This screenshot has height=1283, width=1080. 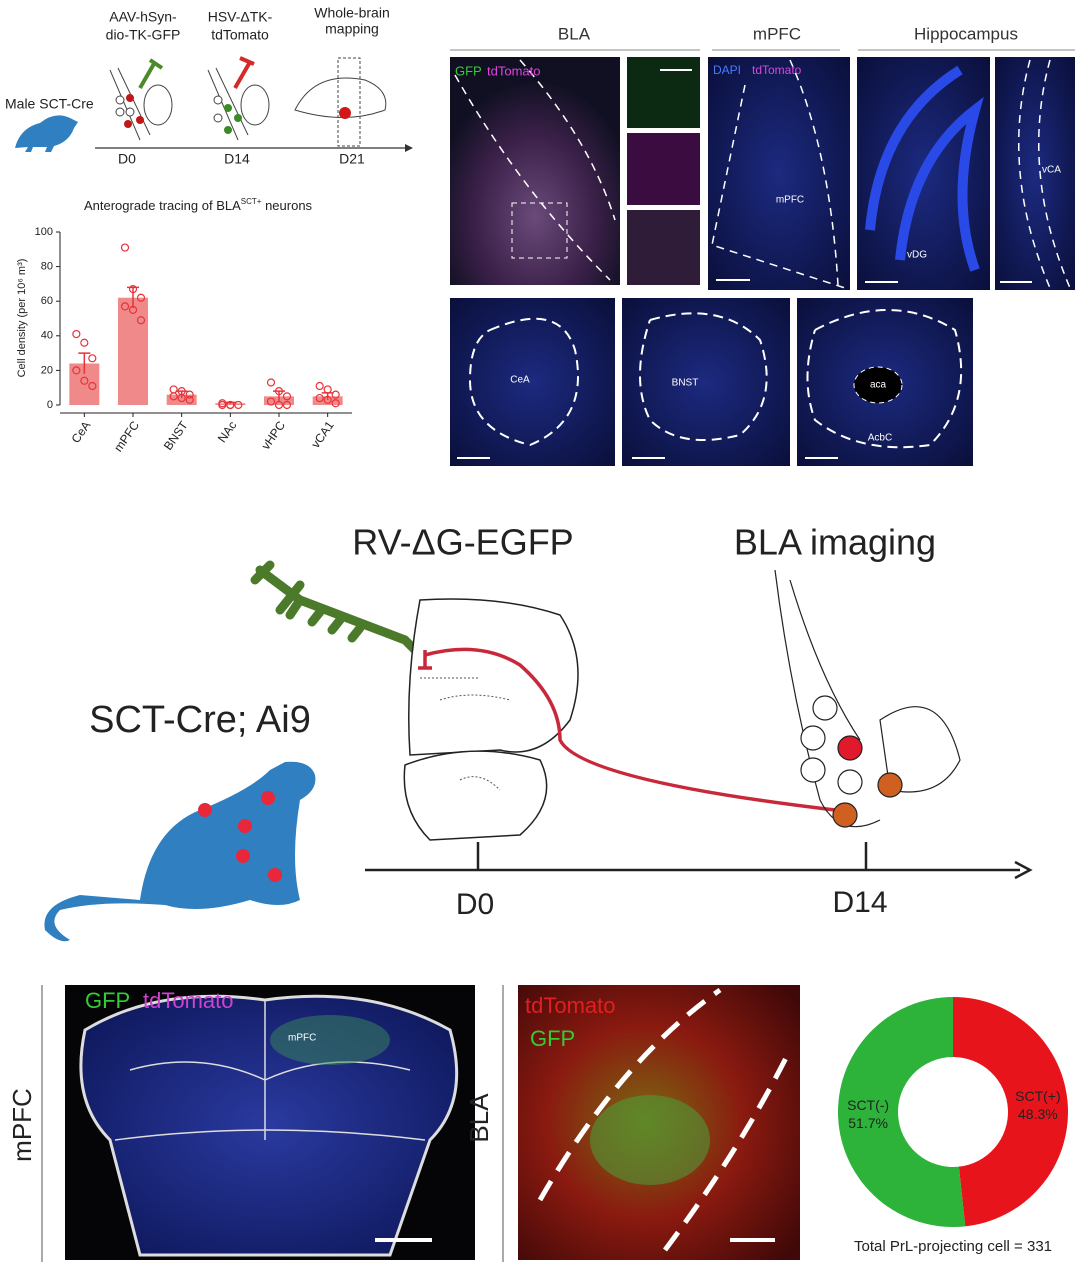 What do you see at coordinates (274, 435) in the screenshot?
I see `x-tick-label: vHPC` at bounding box center [274, 435].